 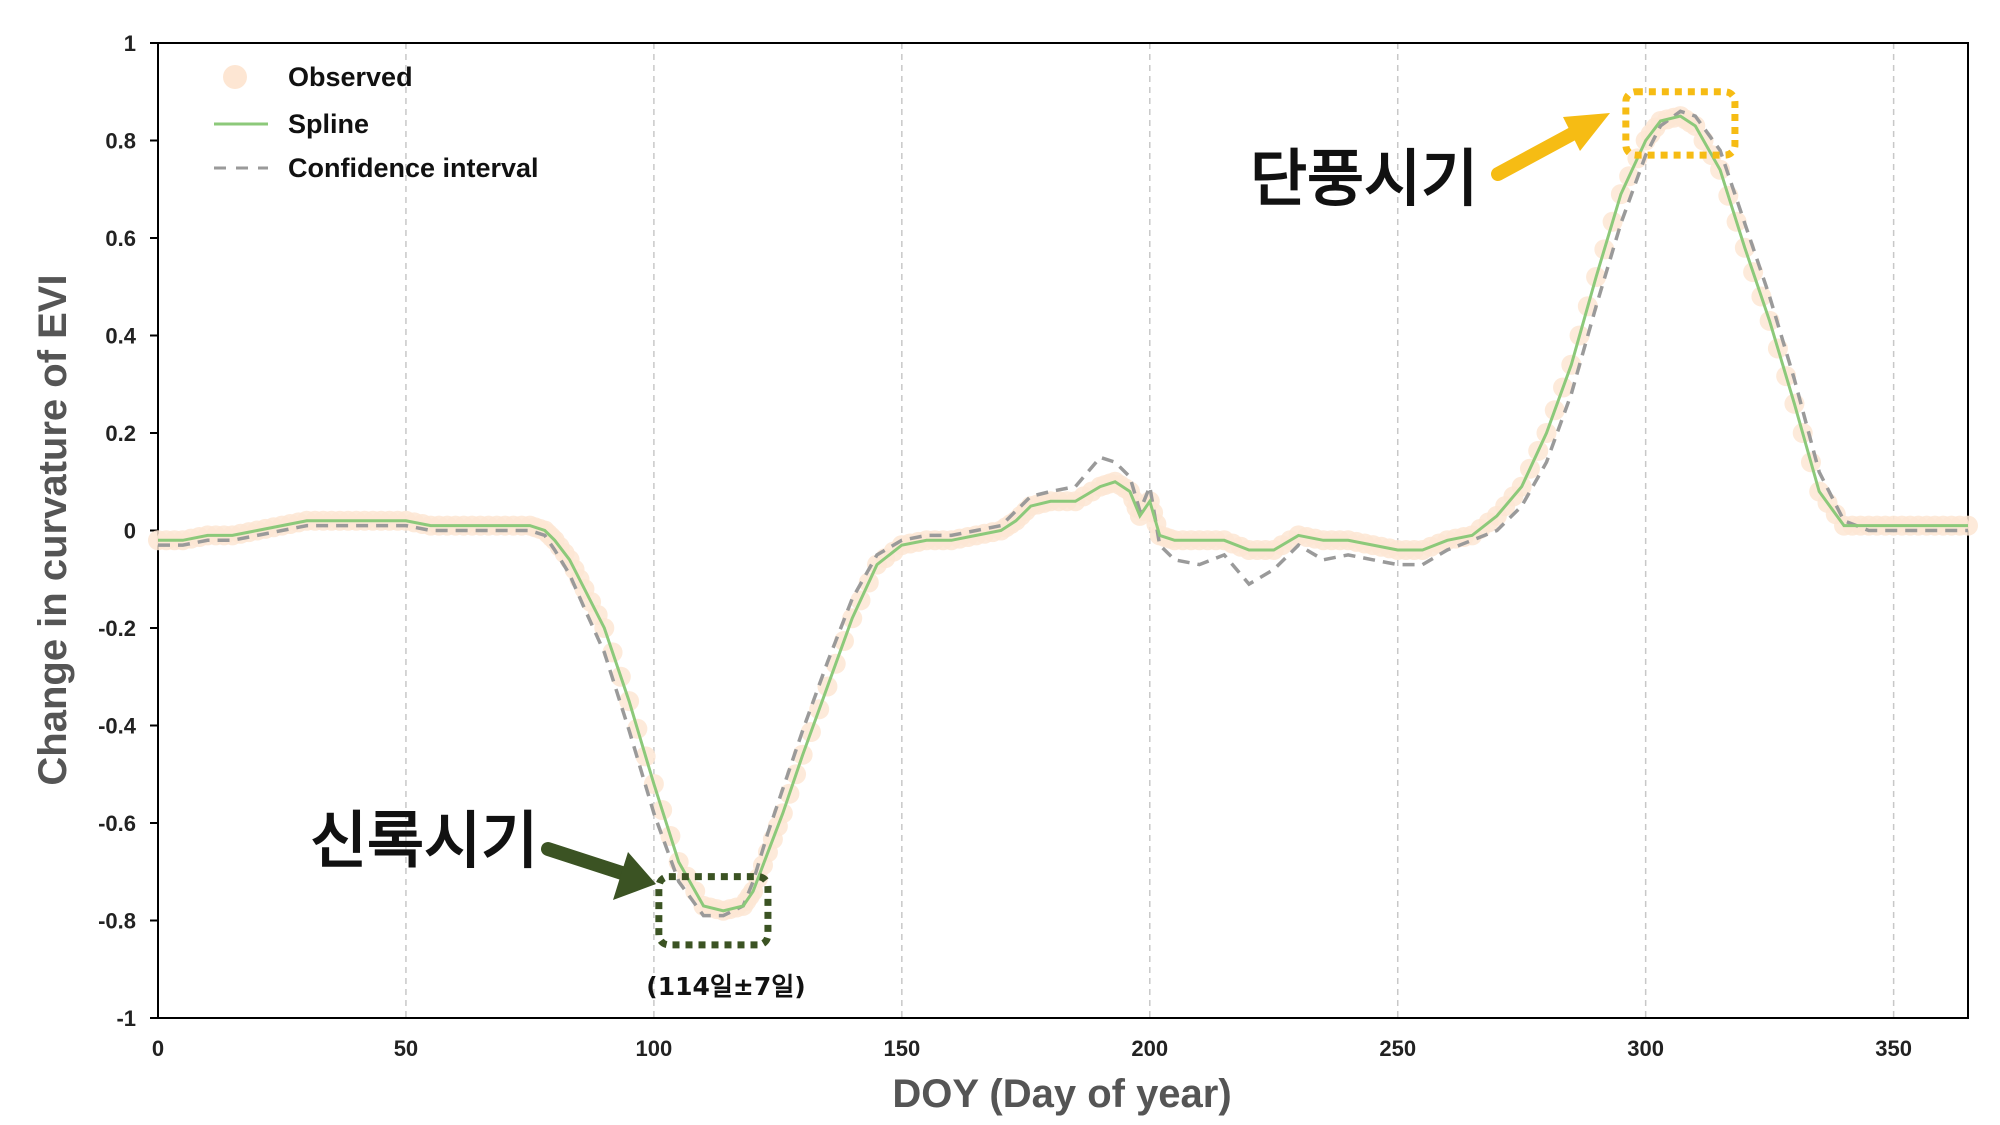 What do you see at coordinates (120, 336) in the screenshot?
I see `y-tick-label: 0.4` at bounding box center [120, 336].